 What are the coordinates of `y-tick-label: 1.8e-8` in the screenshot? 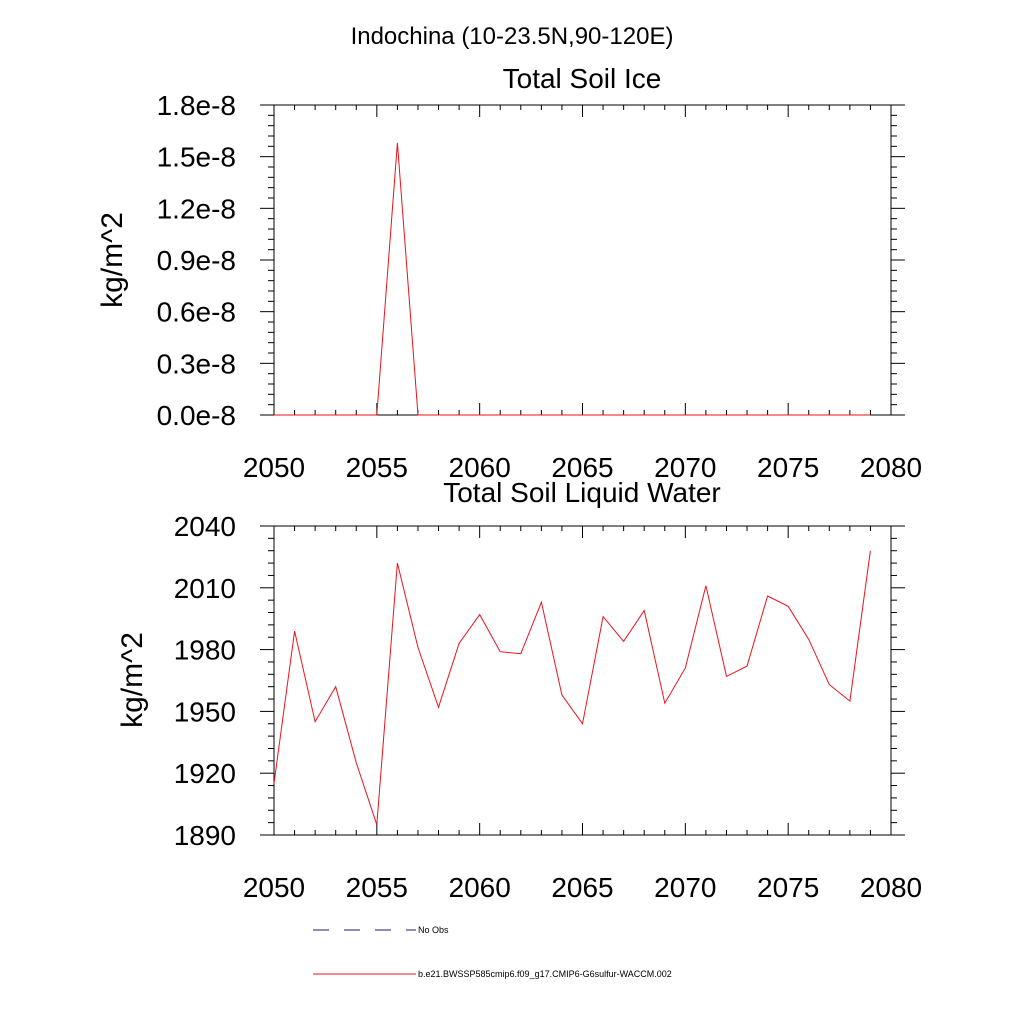 It's located at (196, 105).